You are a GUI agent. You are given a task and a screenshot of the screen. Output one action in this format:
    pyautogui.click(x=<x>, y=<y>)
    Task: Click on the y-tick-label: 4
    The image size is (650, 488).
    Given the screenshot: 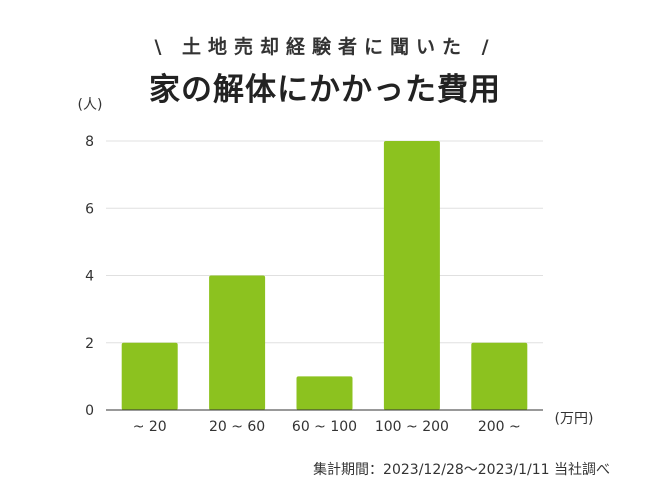 What is the action you would take?
    pyautogui.click(x=89, y=277)
    